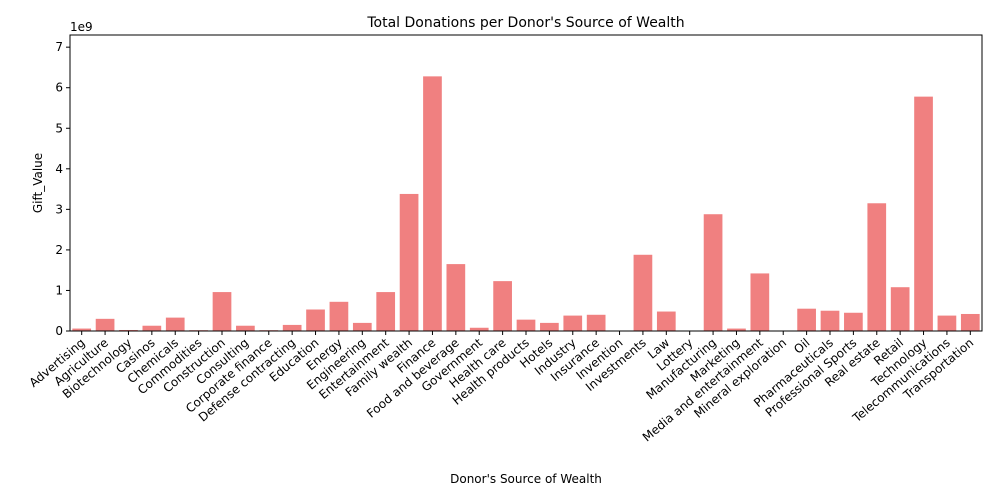  I want to click on y-tick-label: 3, so click(59, 209).